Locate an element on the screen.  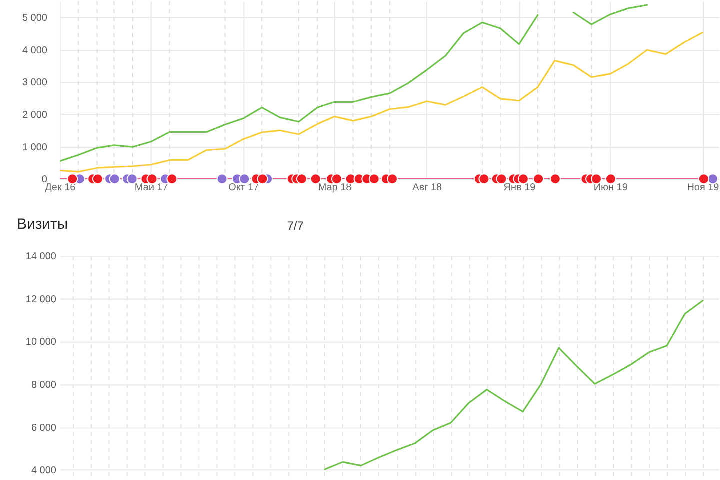
x-tick-label: Ноя 19 is located at coordinates (703, 188).